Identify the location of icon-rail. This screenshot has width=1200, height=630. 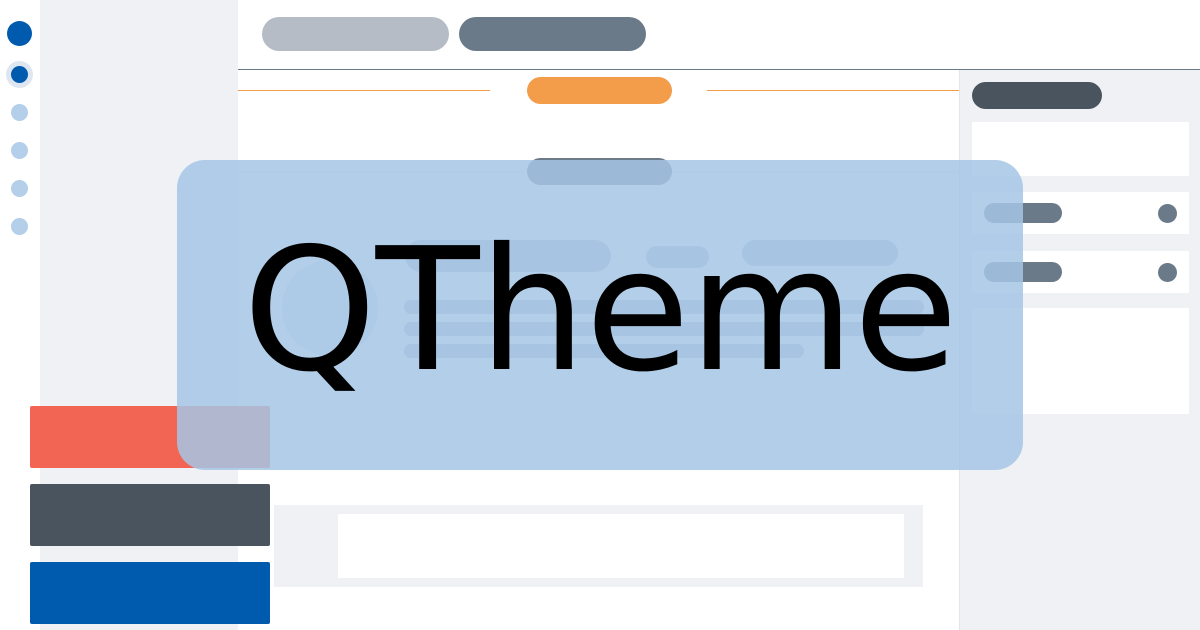
(20, 315).